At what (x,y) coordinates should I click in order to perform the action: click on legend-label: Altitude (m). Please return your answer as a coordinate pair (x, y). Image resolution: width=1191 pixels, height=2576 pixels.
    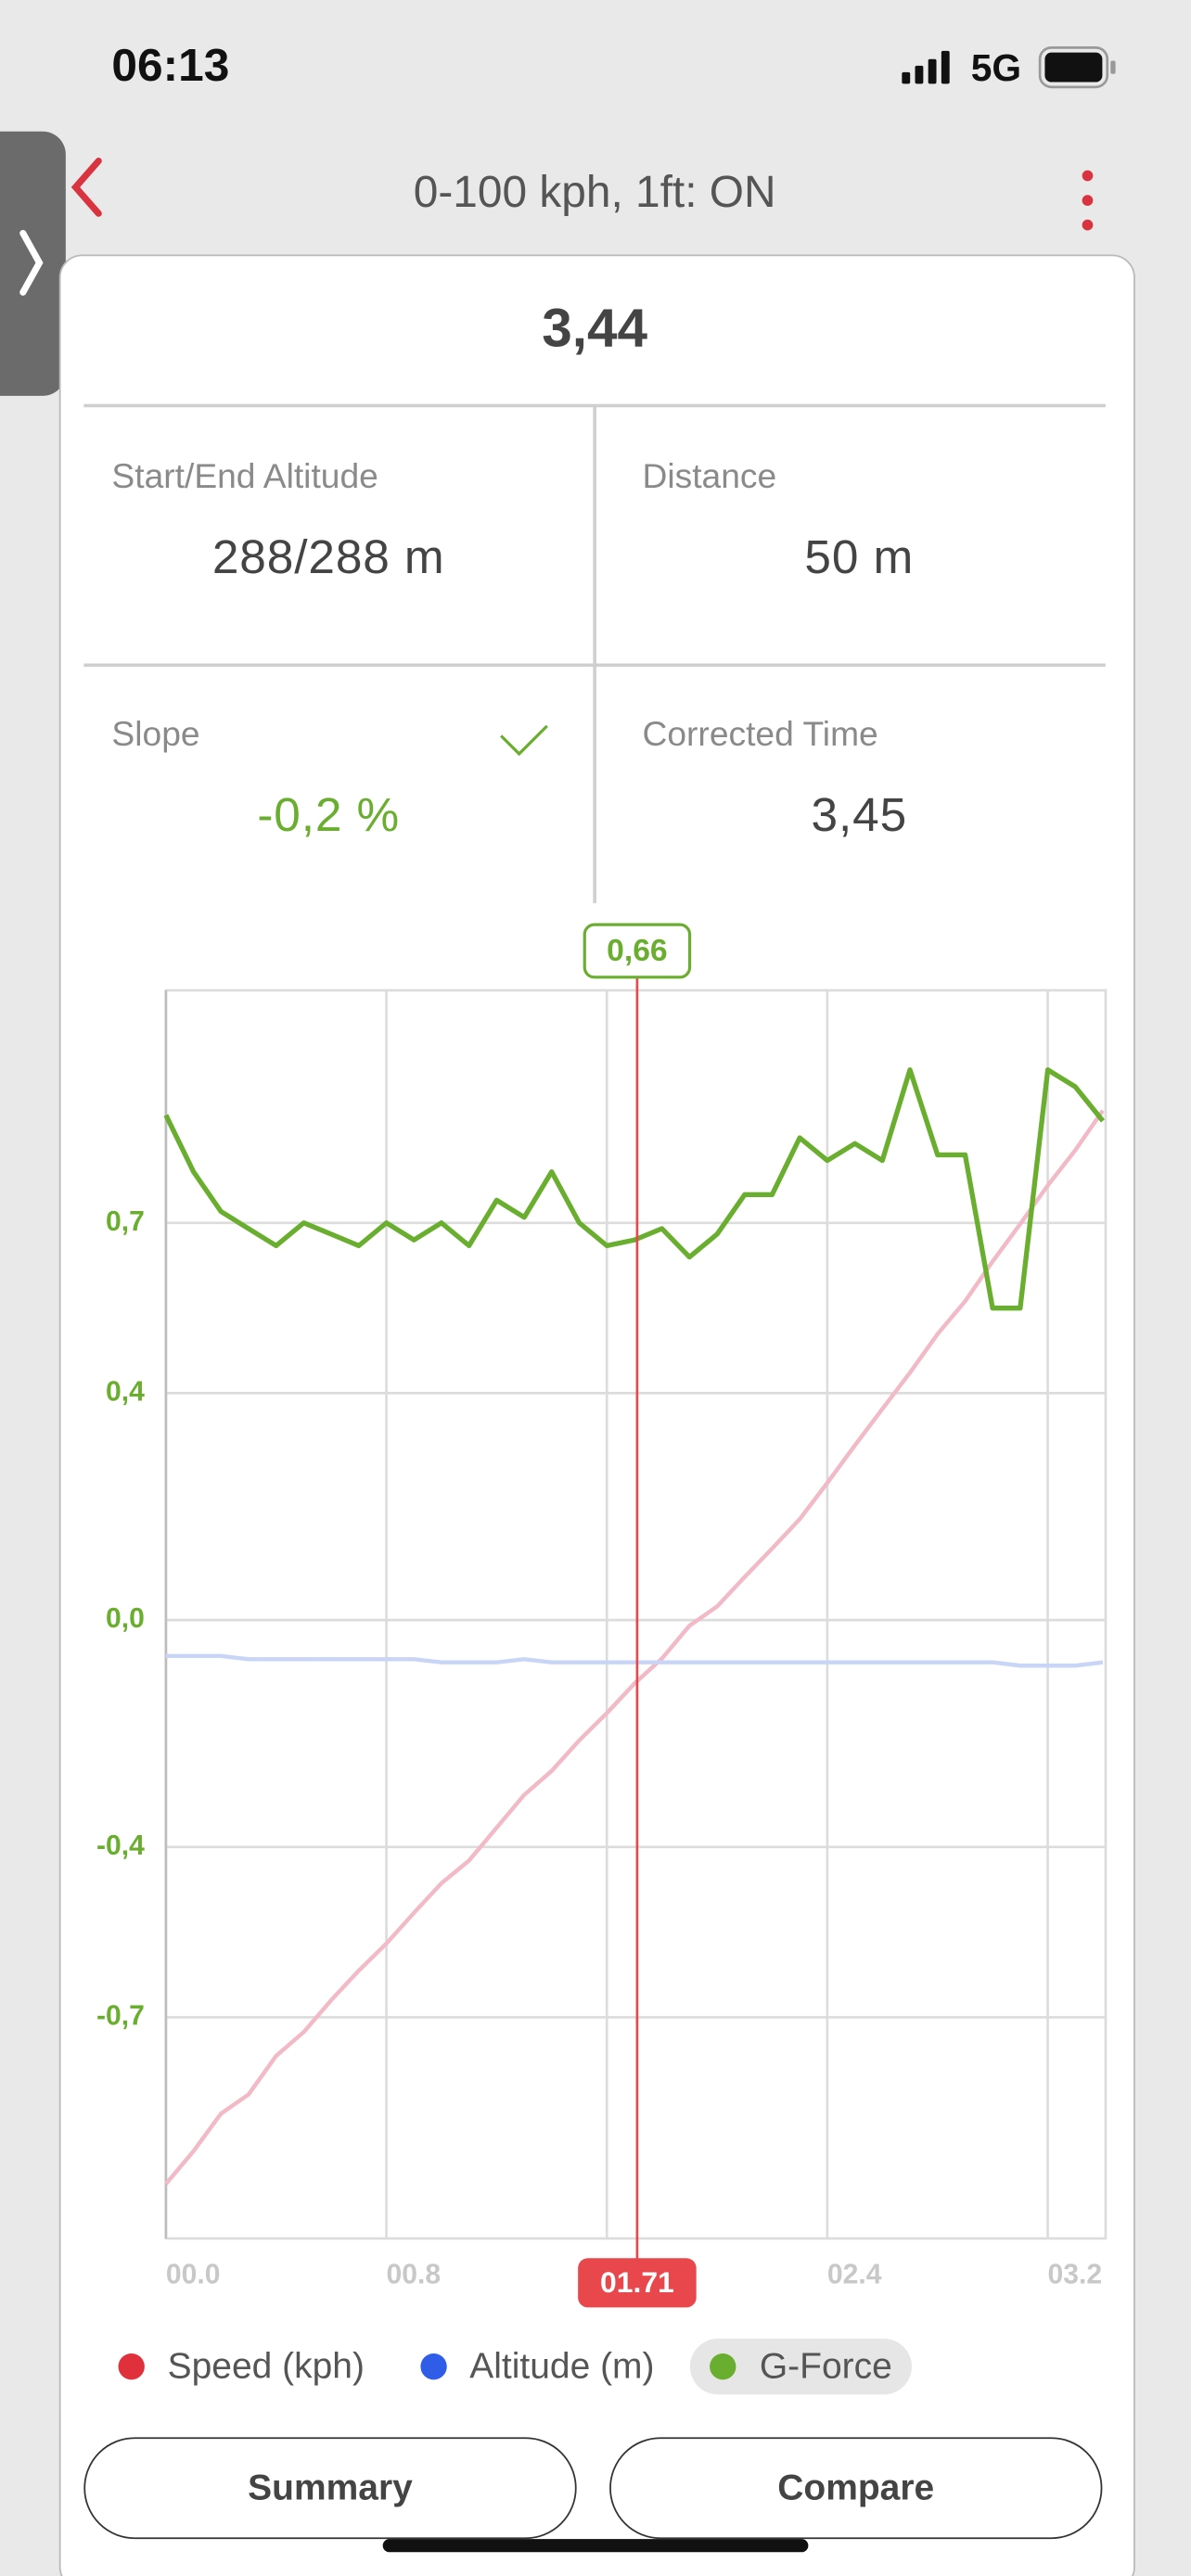
    Looking at the image, I should click on (562, 2366).